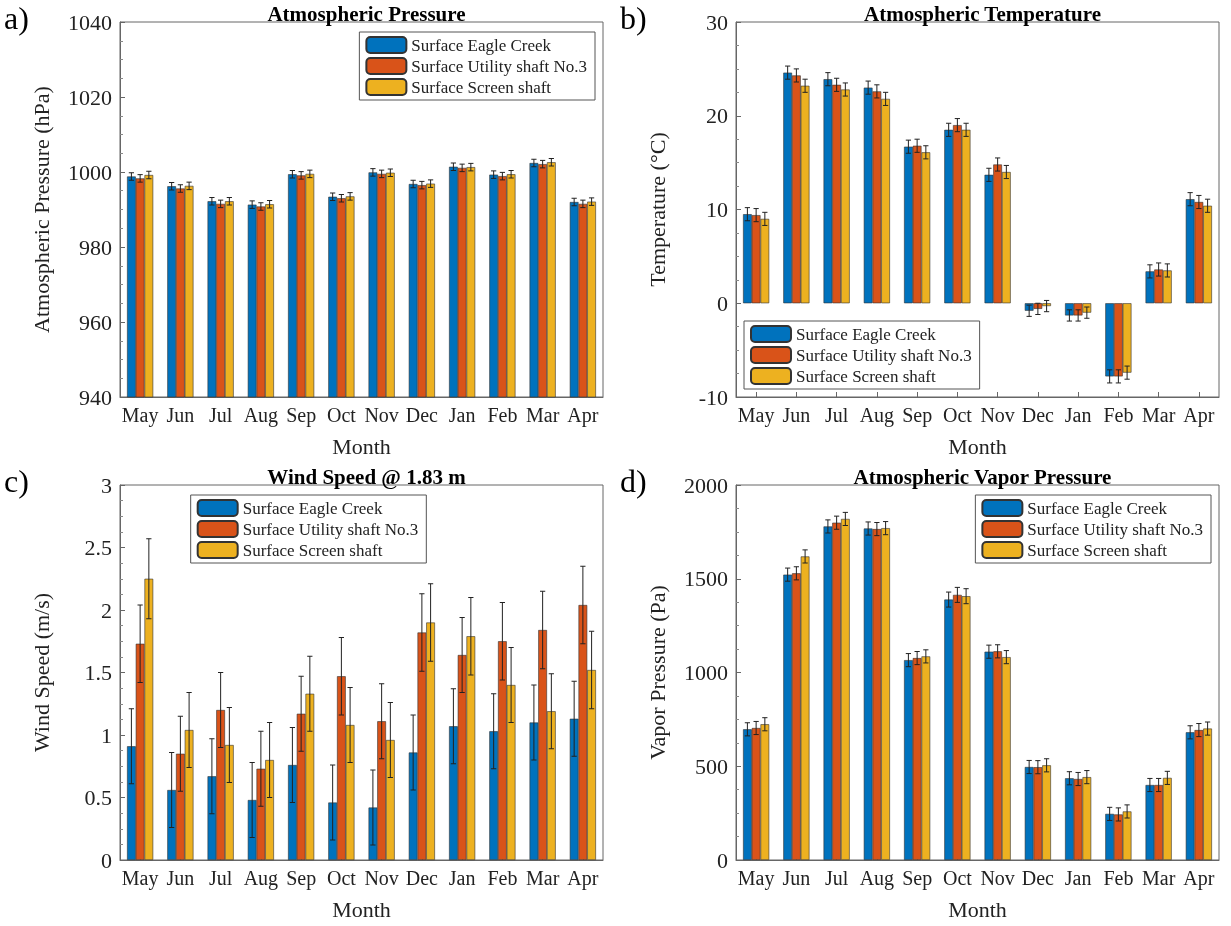 This screenshot has height=926, width=1231. What do you see at coordinates (106, 485) in the screenshot?
I see `y-tick-label: 3` at bounding box center [106, 485].